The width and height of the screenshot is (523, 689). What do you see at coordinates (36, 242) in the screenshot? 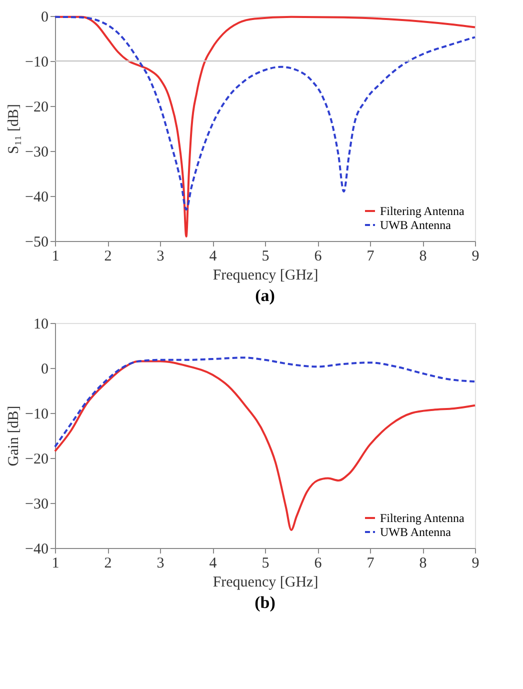
I see `y-tick-label: −50` at bounding box center [36, 242].